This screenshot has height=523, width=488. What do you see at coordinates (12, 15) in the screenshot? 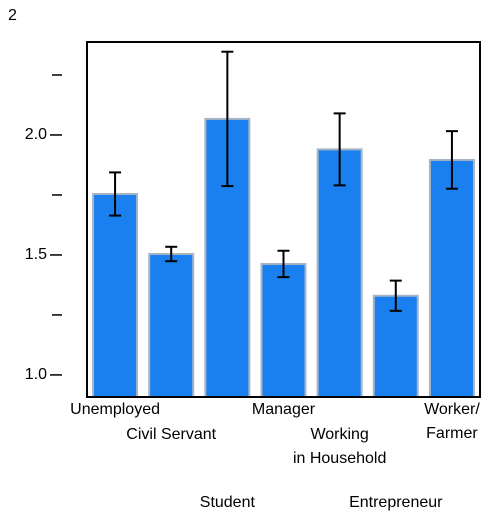
I see `y-axis-label: 2` at bounding box center [12, 15].